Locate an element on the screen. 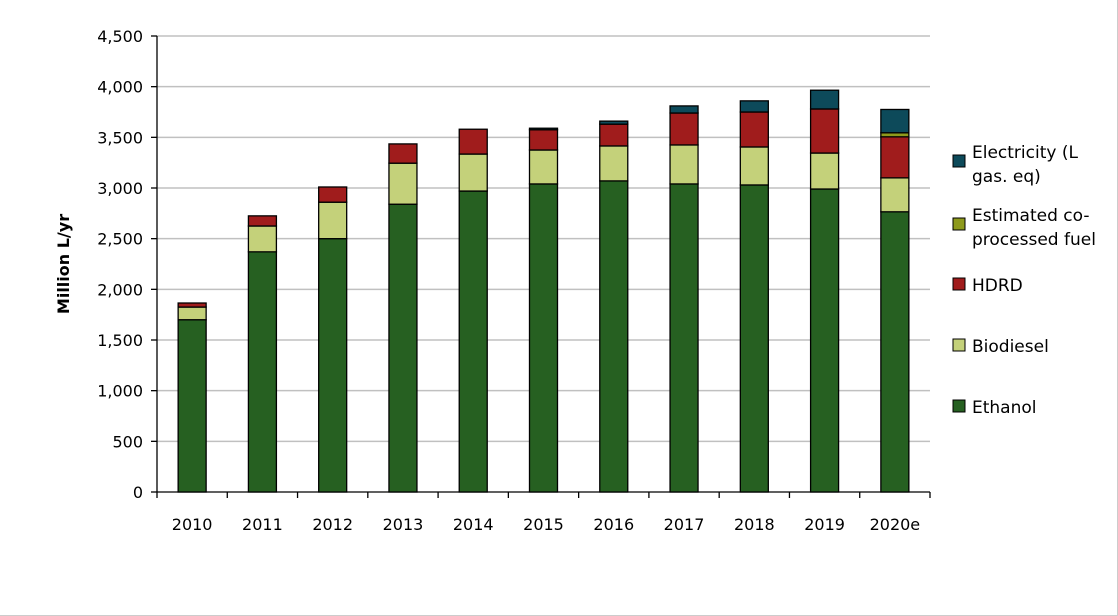 The image size is (1118, 616). y-tick-label: 1,000 is located at coordinates (120, 391).